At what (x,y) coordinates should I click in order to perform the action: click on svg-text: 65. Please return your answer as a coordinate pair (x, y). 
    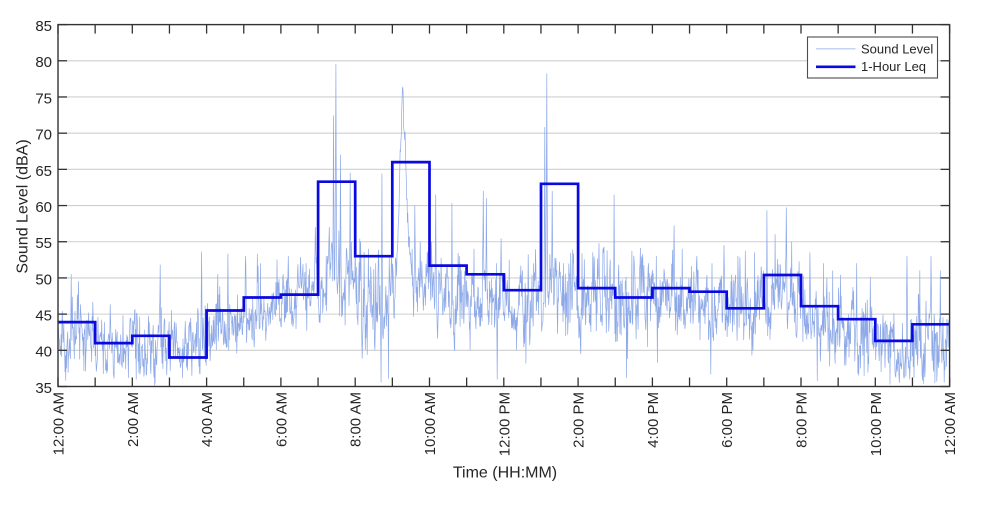
    Looking at the image, I should click on (43, 171).